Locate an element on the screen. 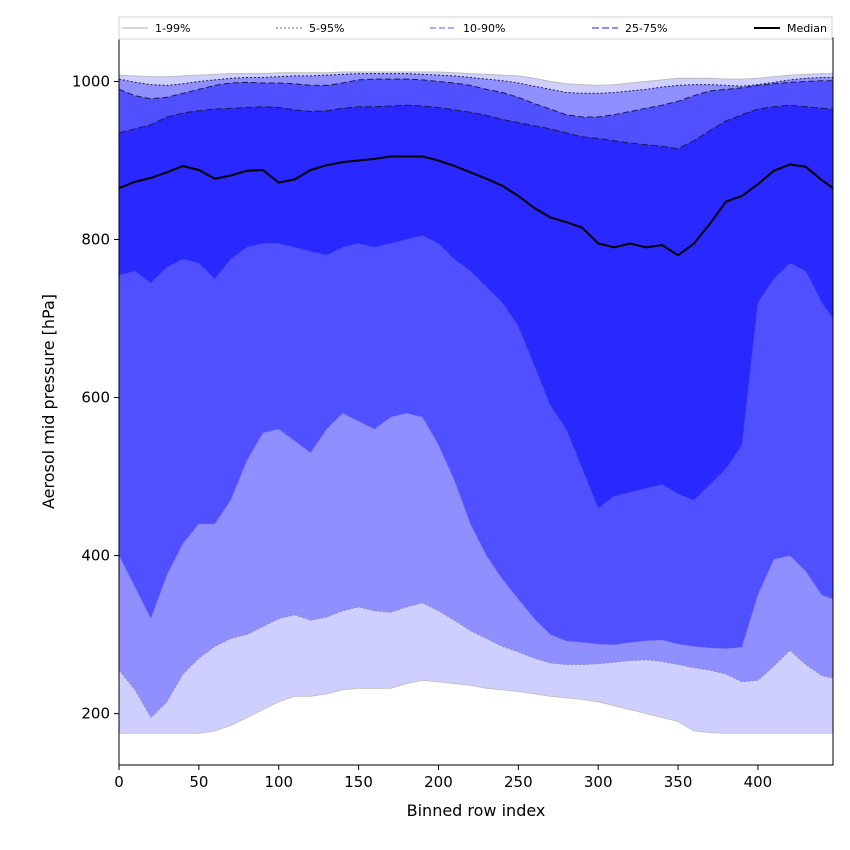 The image size is (850, 850). x-tick-label: 350 is located at coordinates (678, 782).